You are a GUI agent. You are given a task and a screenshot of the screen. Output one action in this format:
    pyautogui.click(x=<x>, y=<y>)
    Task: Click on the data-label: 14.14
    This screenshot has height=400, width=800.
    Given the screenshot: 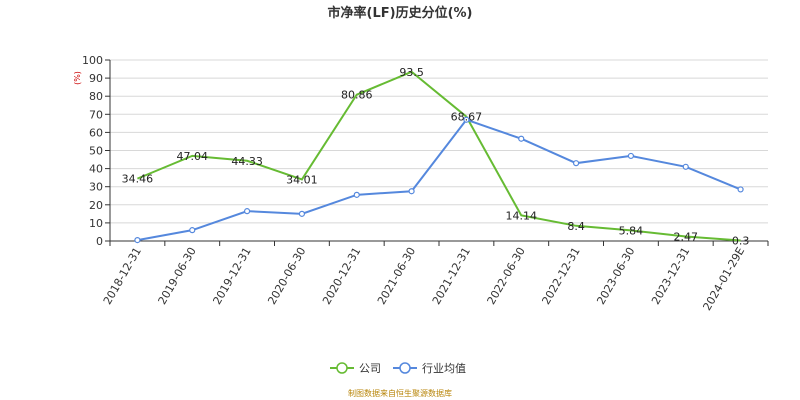 What is the action you would take?
    pyautogui.click(x=522, y=215)
    